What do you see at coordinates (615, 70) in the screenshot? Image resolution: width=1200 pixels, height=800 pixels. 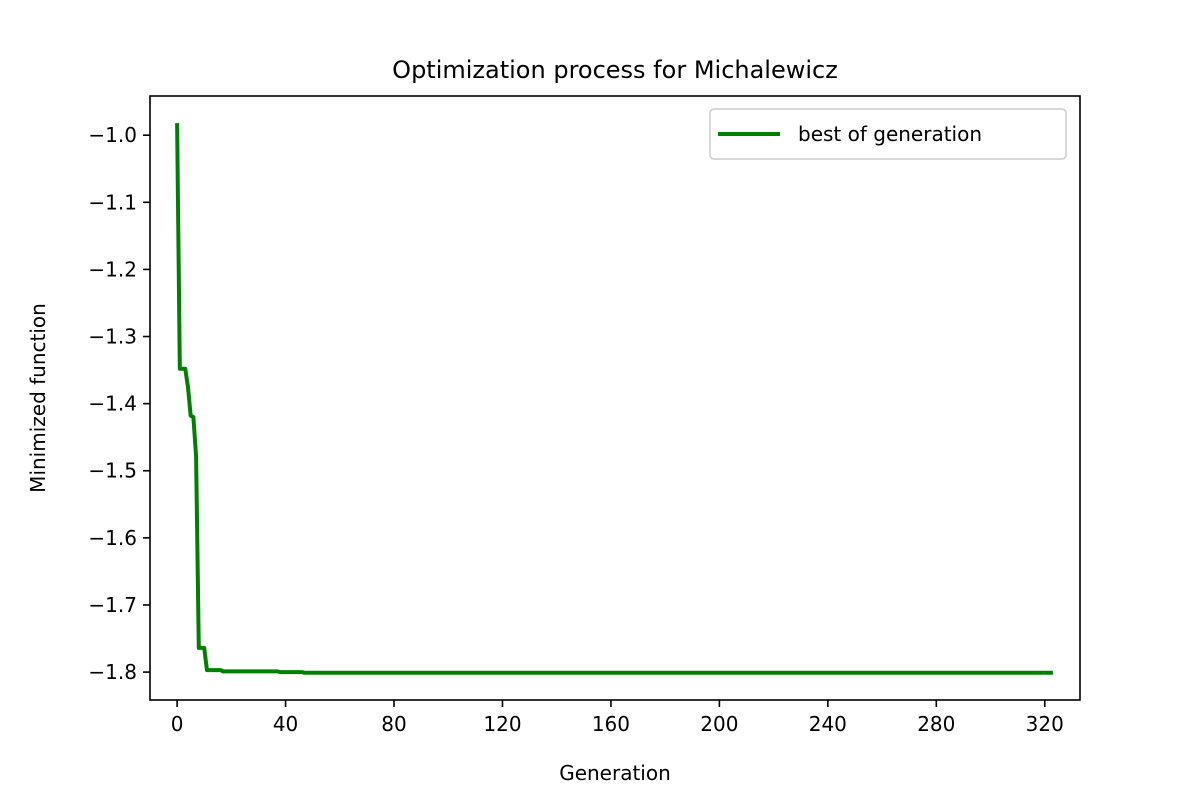 I see `chart-title: Optimization process for Michalewicz` at bounding box center [615, 70].